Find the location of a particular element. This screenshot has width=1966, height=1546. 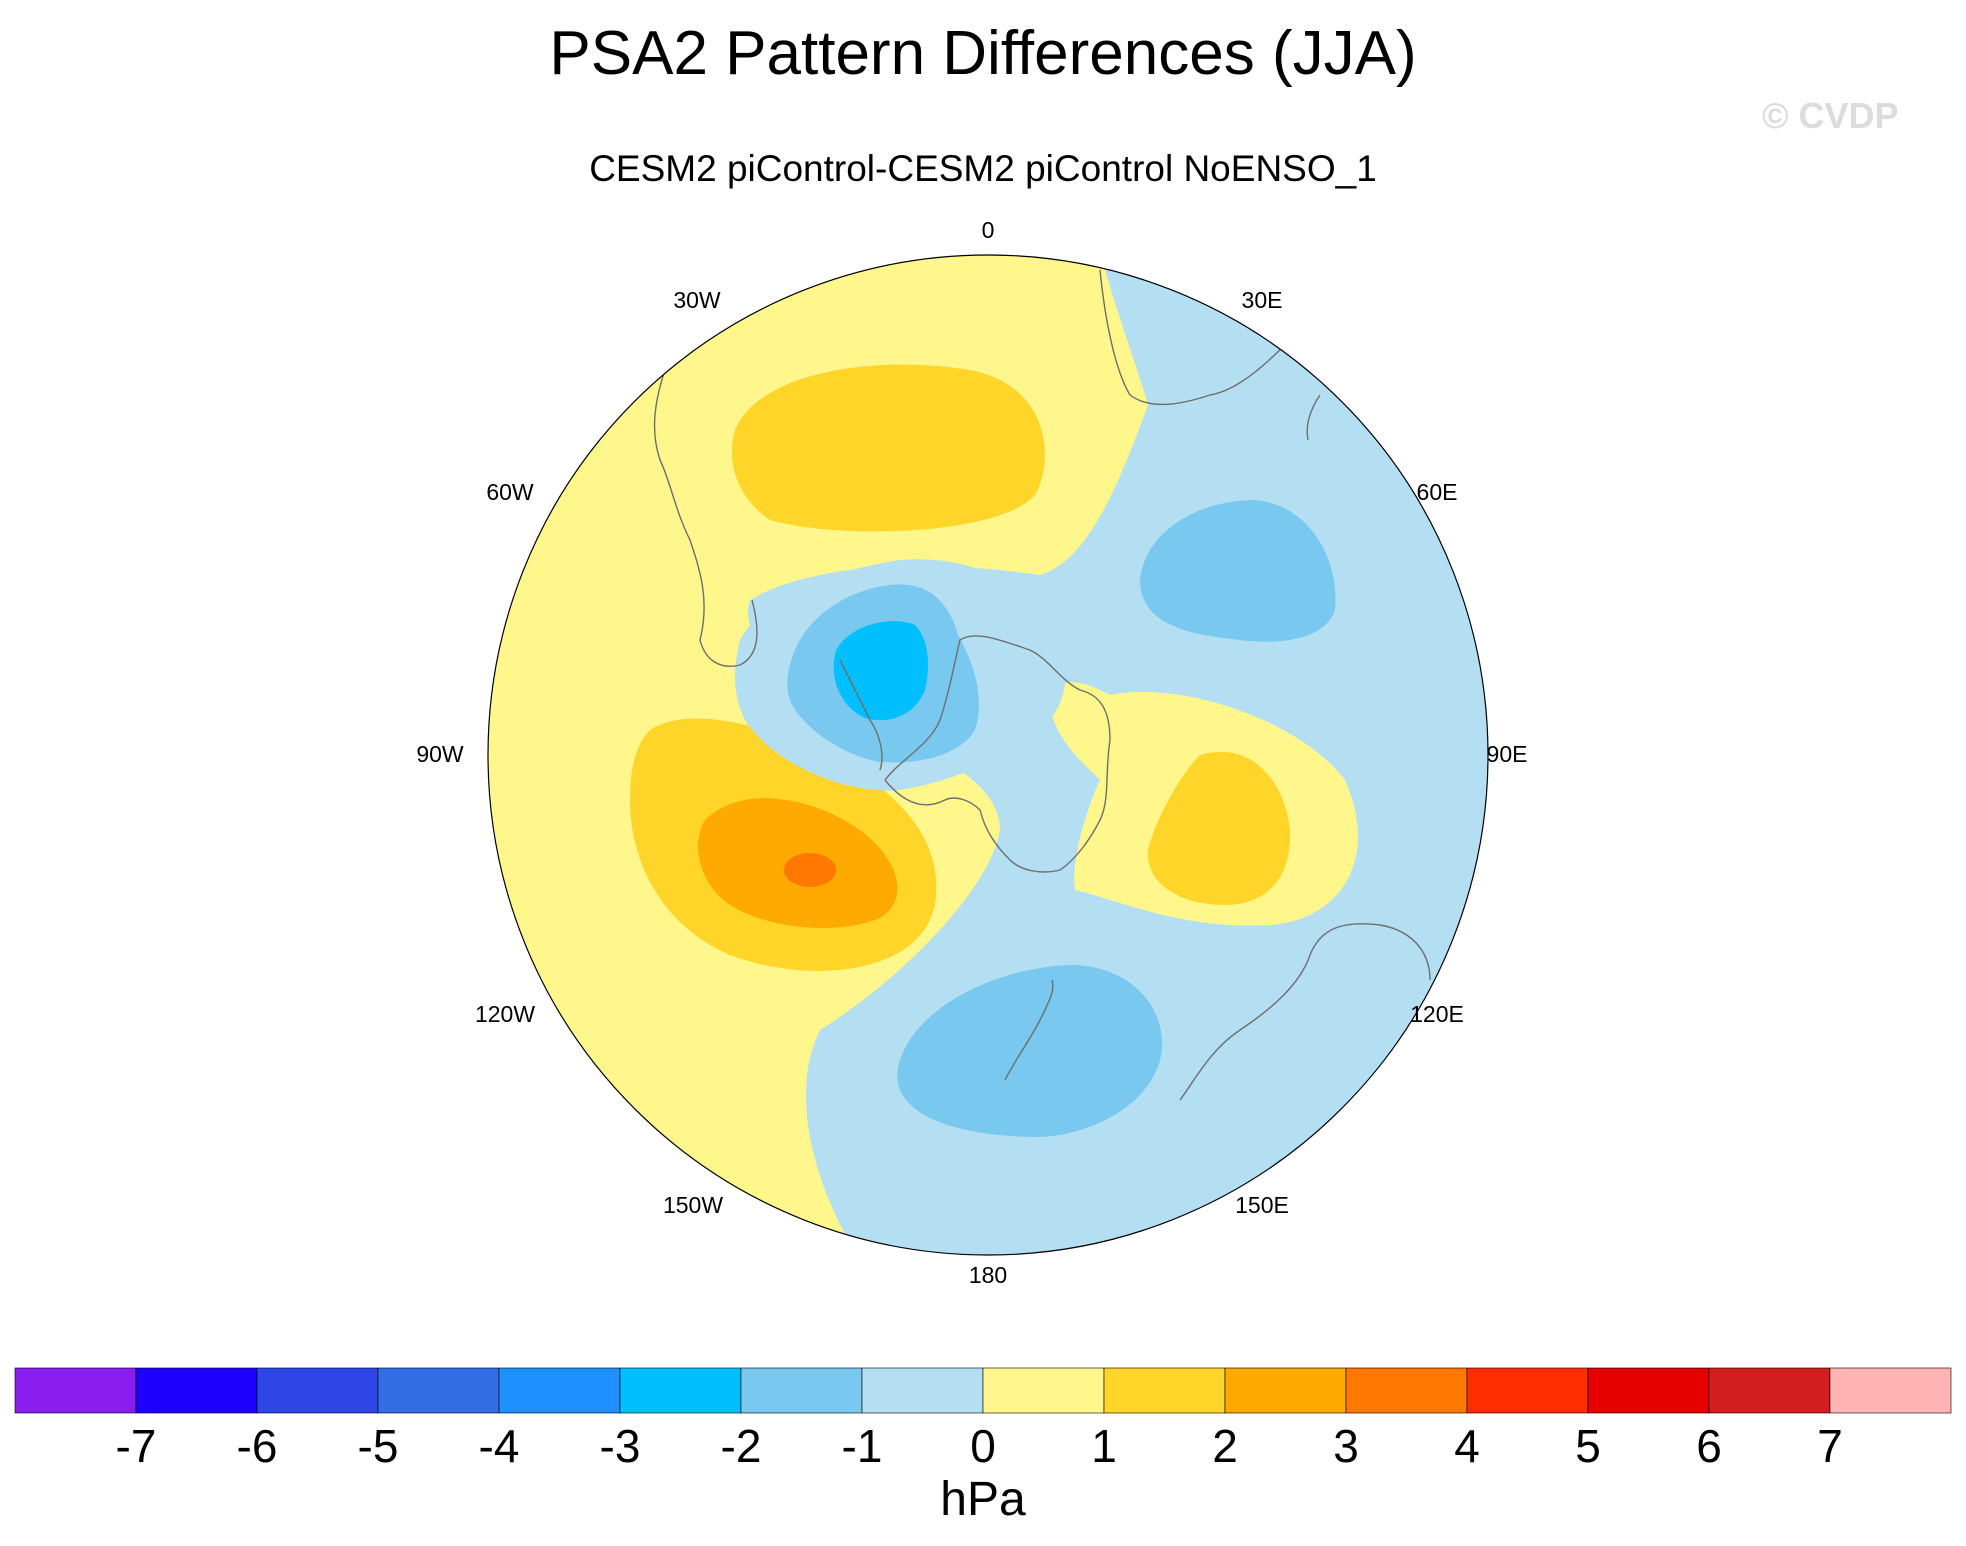

coast-new-zealand is located at coordinates (1029, 1030).